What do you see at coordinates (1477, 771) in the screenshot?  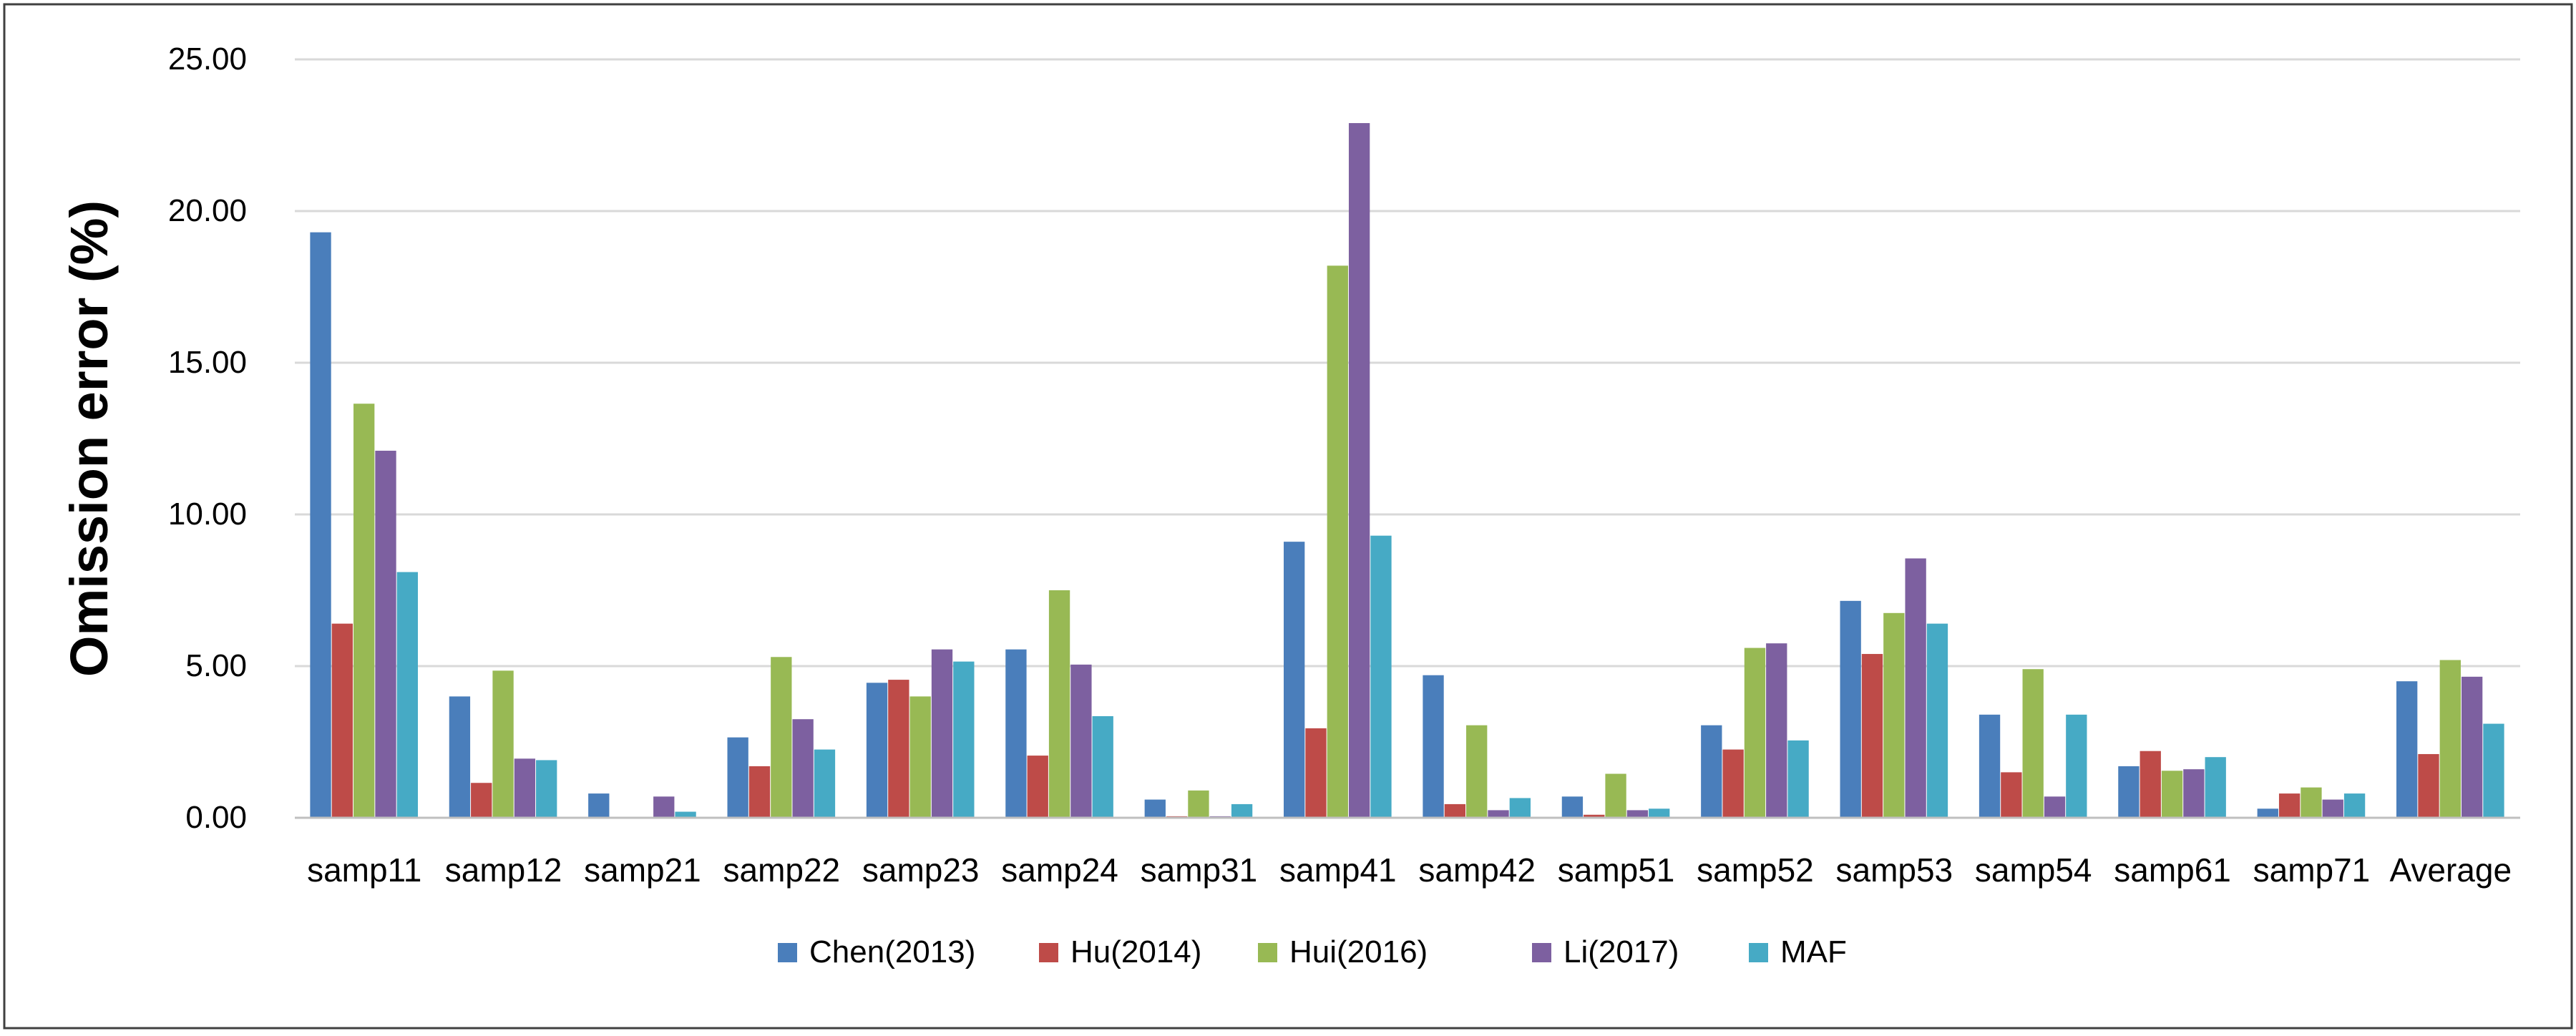 I see `bar-hui-2016-samp42` at bounding box center [1477, 771].